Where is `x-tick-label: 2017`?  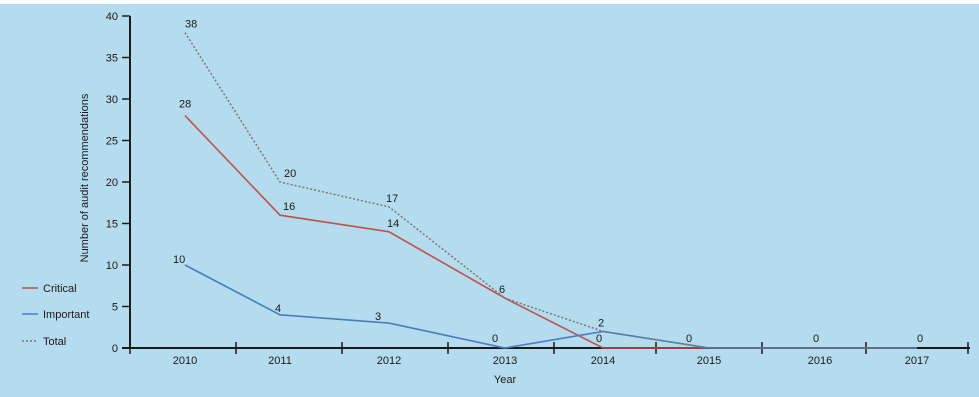 x-tick-label: 2017 is located at coordinates (917, 361).